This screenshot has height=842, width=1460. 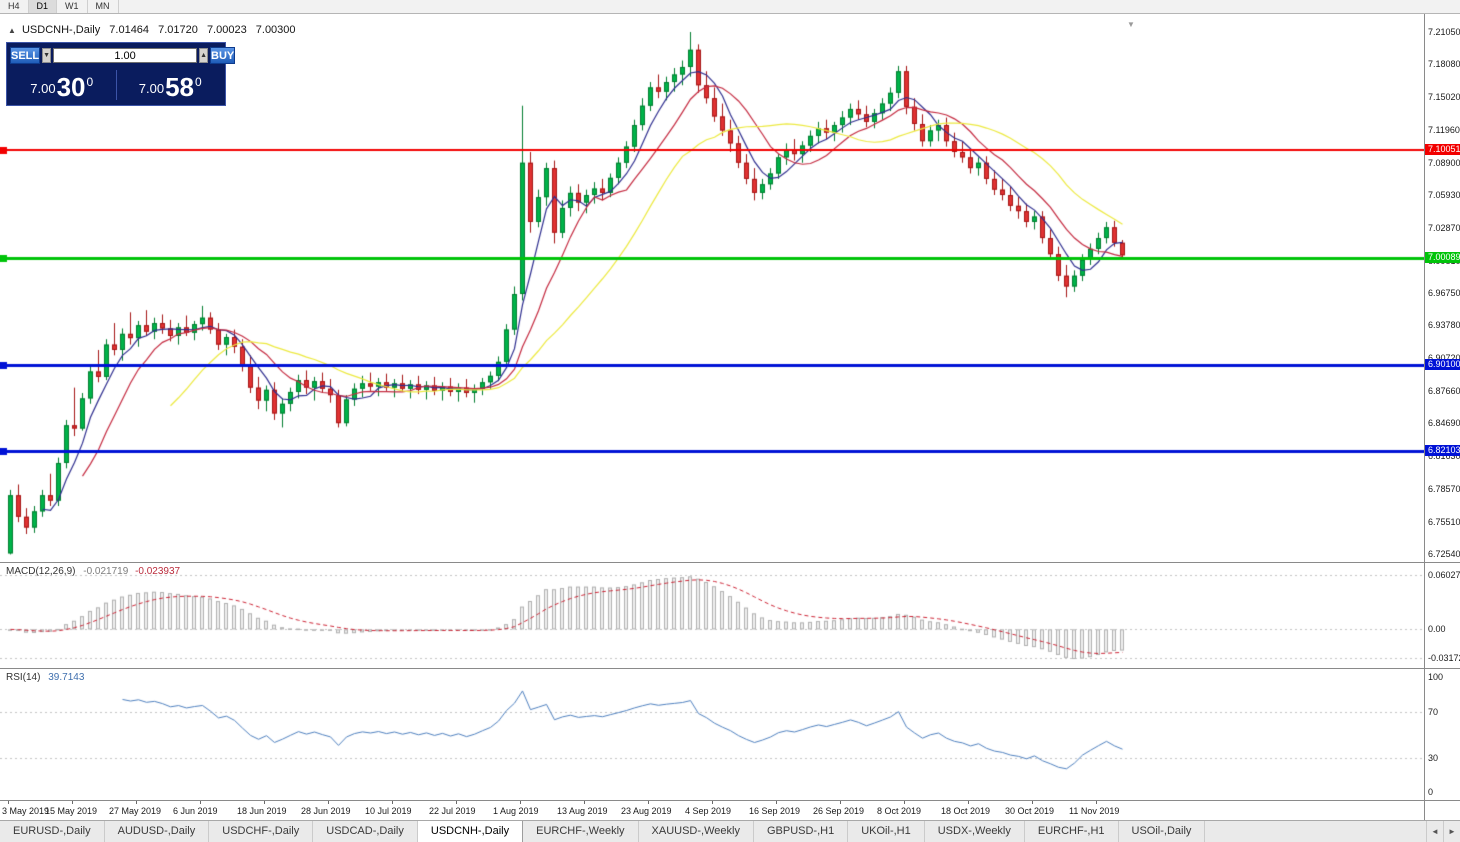 I want to click on price-axis-label: 6.90720, so click(x=1444, y=358).